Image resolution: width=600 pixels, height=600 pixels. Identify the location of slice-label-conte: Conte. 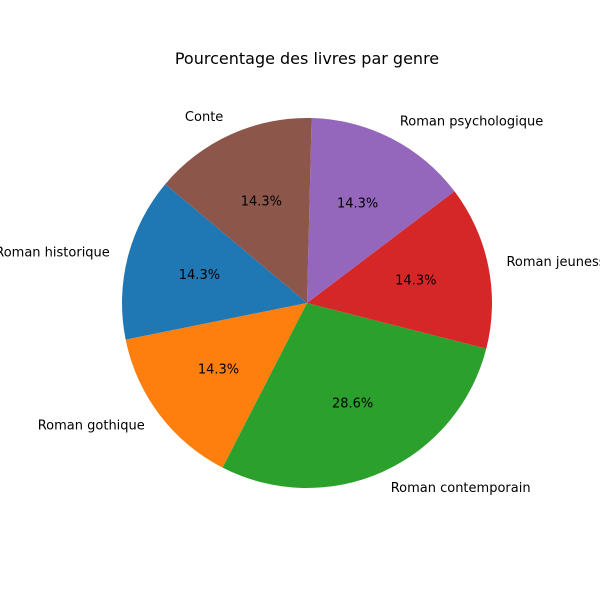
(204, 117).